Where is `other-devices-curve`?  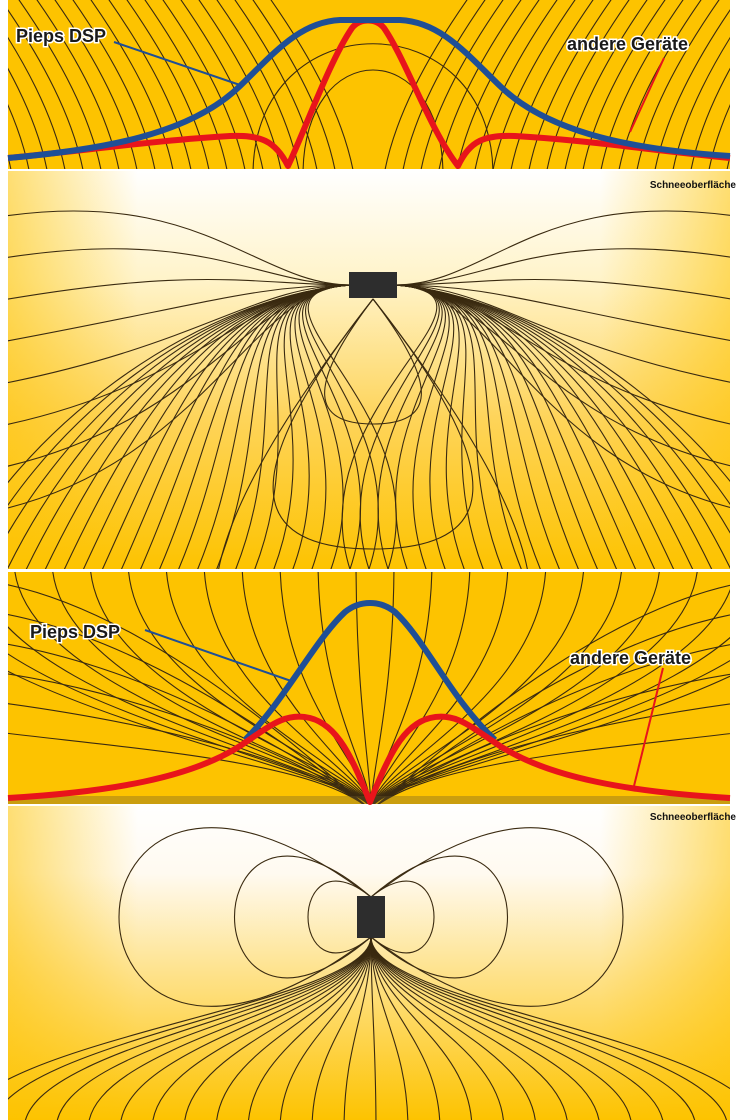 other-devices-curve is located at coordinates (369, 759).